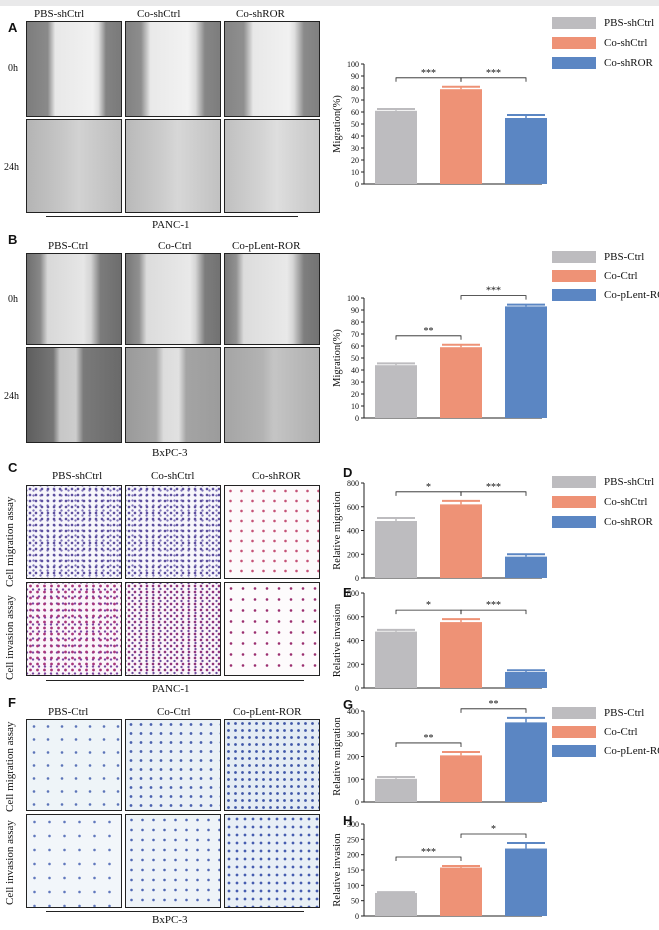 Image resolution: width=659 pixels, height=930 pixels. Describe the element at coordinates (355, 346) in the screenshot. I see `y-tick-label: 60` at that location.